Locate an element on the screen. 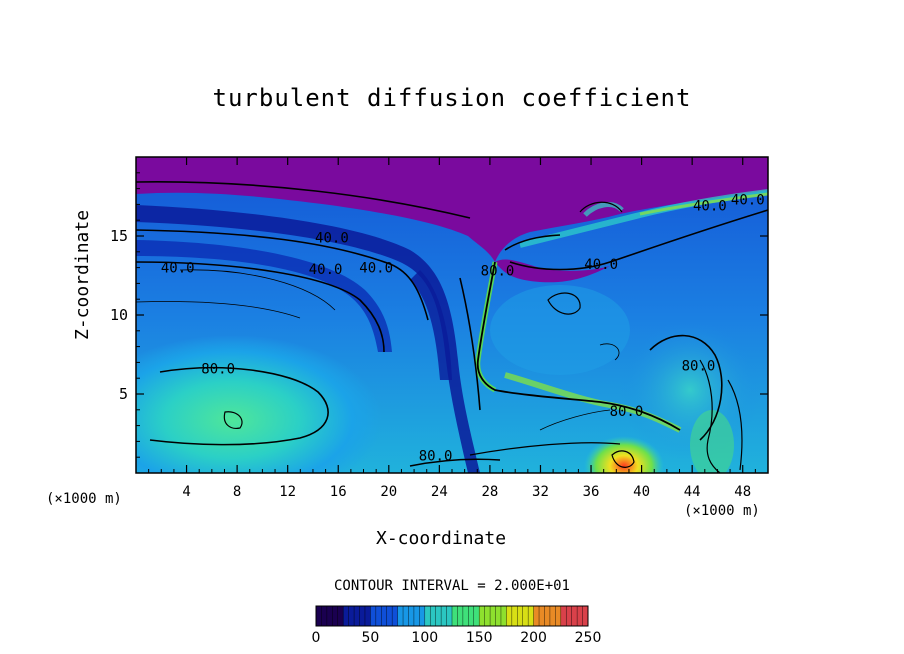  x-tick-label: 24 is located at coordinates (439, 492).